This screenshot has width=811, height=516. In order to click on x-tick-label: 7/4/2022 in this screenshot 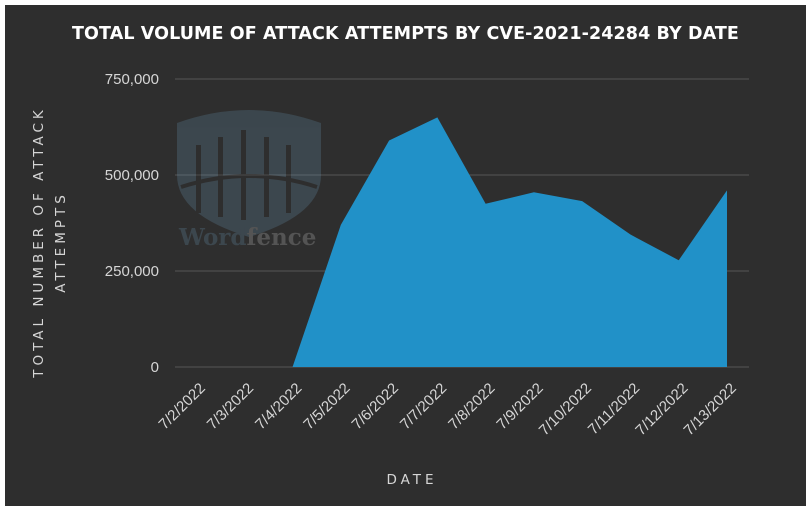, I will do `click(278, 406)`.